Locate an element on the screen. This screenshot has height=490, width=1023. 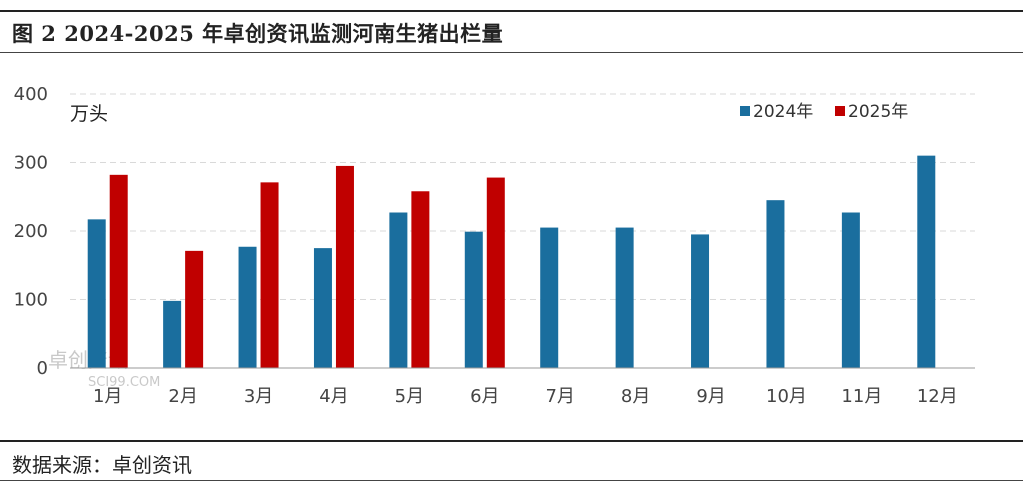
legend-label: 2024年 is located at coordinates (783, 112).